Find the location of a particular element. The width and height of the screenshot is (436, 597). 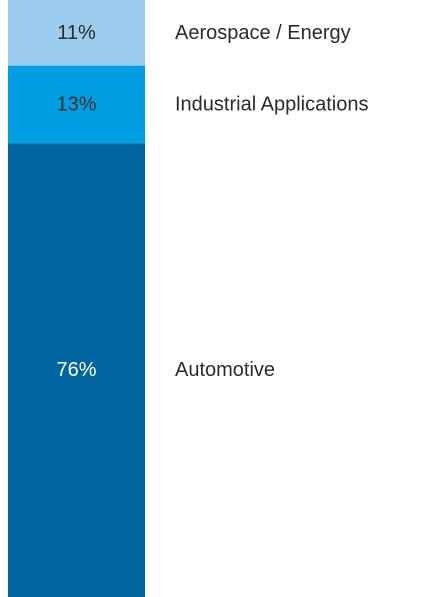

bar-segment-aerospace-energy is located at coordinates (76, 33).